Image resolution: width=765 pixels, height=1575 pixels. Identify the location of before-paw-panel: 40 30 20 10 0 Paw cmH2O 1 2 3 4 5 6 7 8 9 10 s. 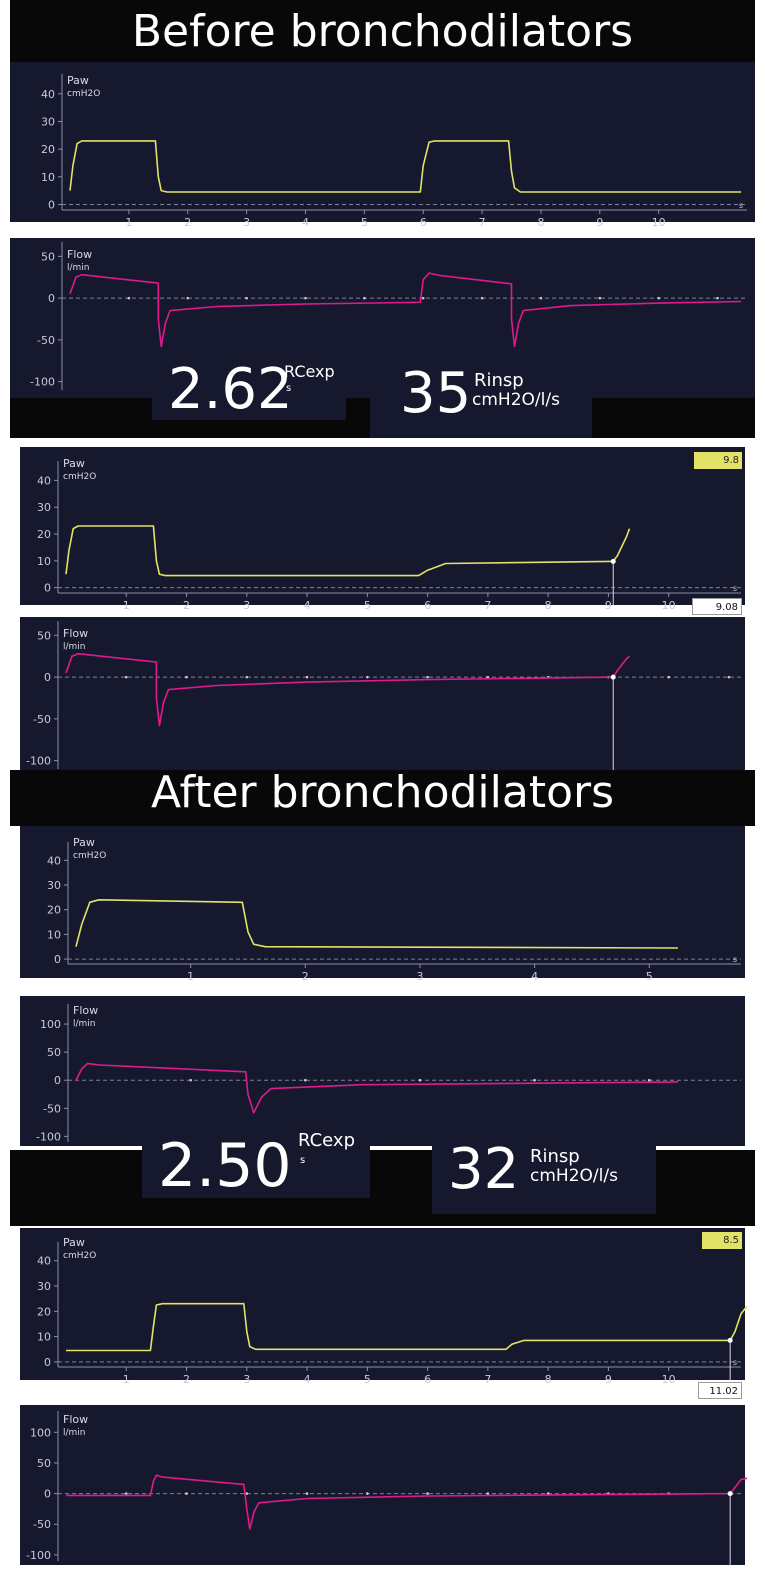
(382, 145).